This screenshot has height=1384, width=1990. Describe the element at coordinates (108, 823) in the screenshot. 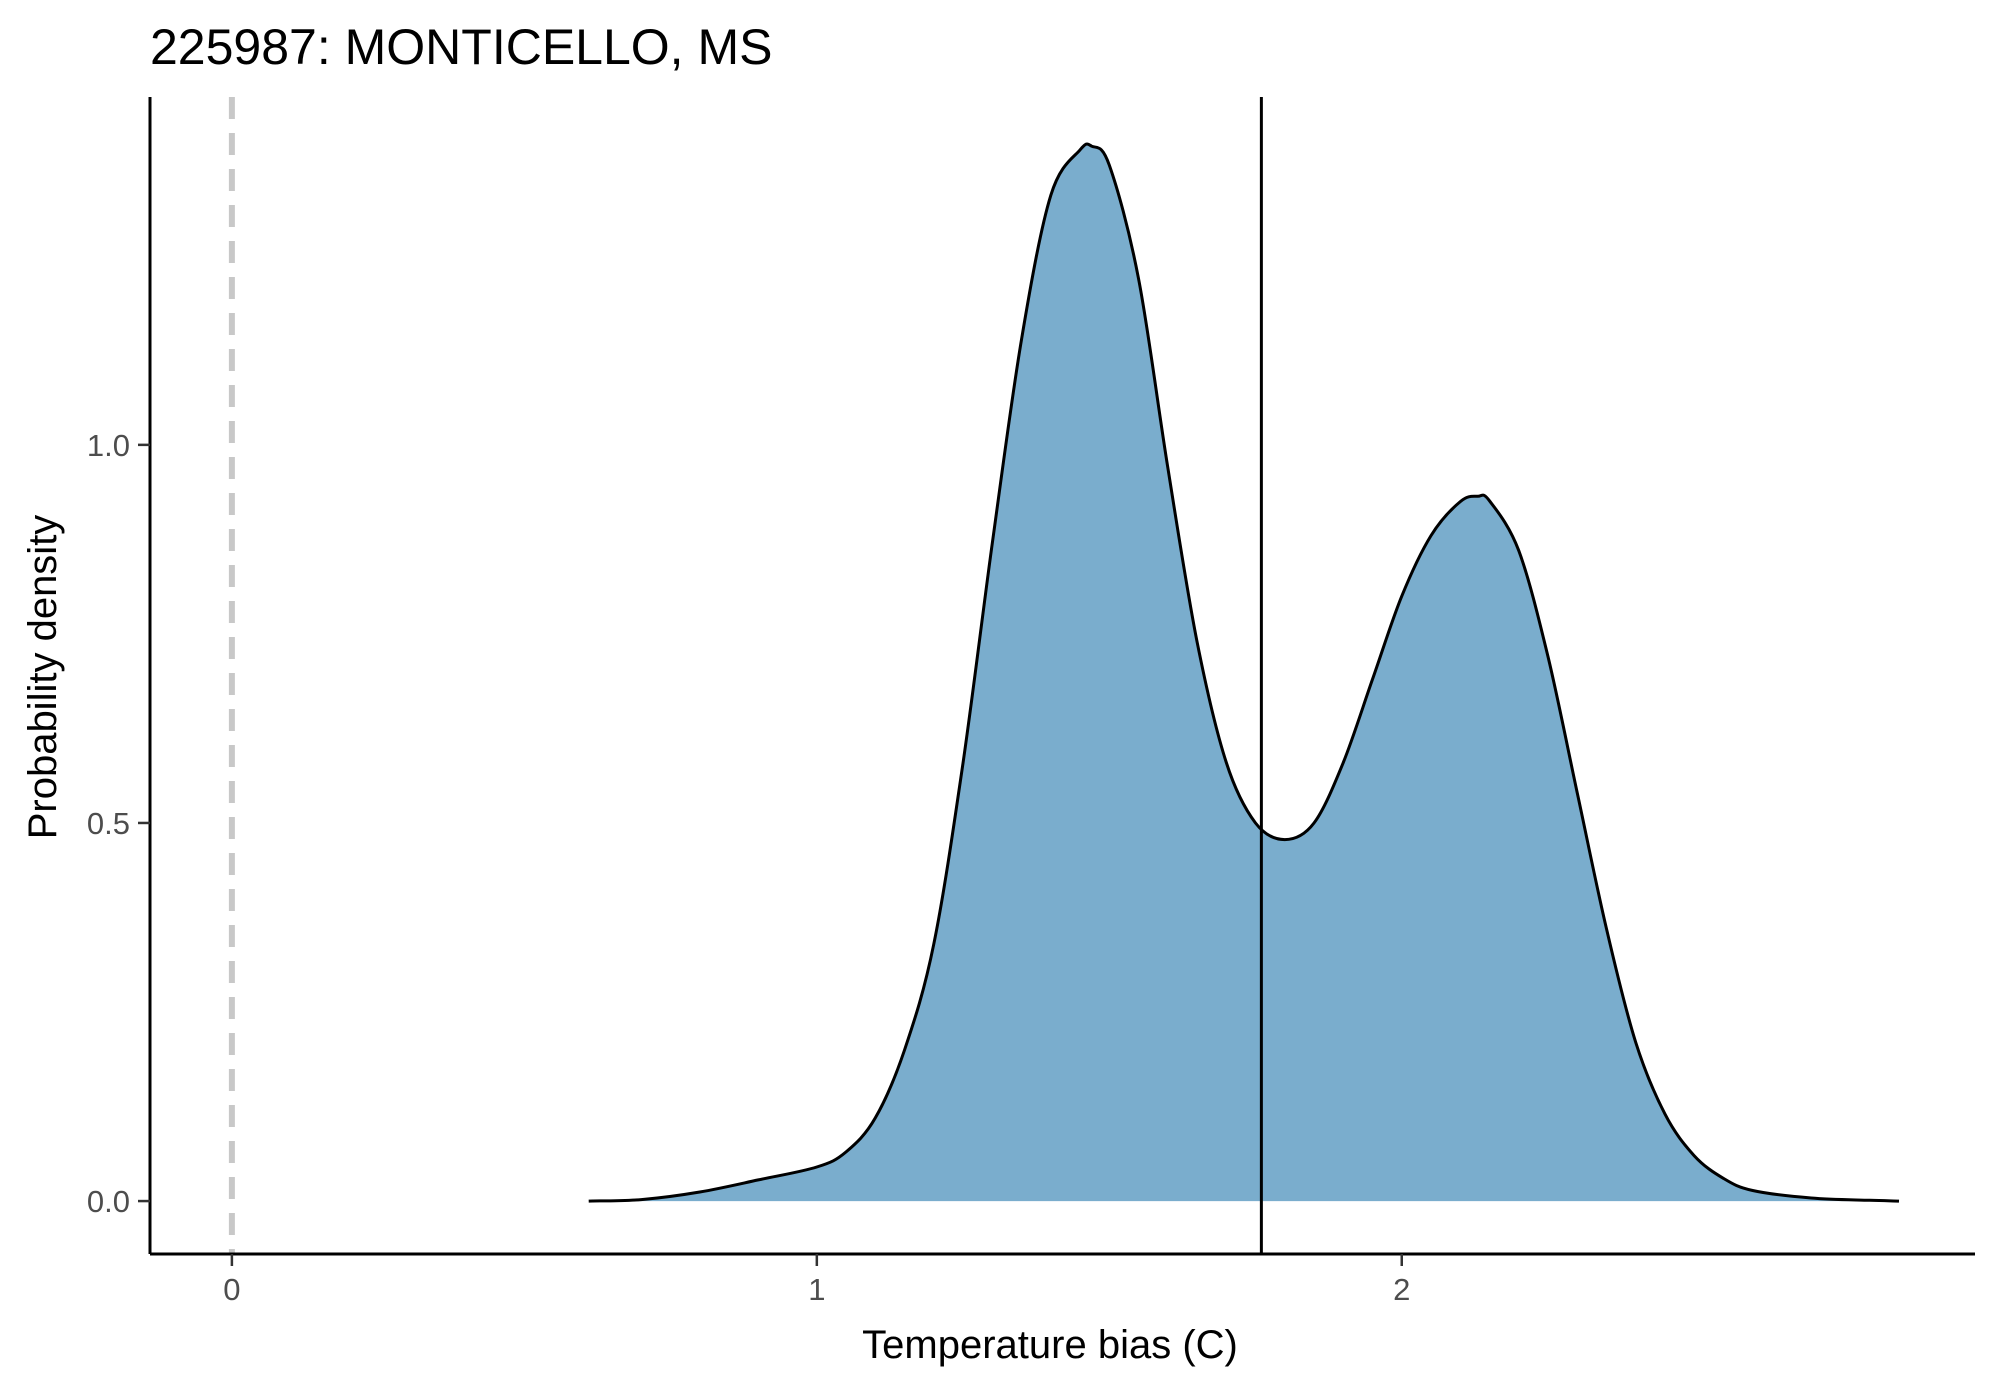

I see `y-tick-label: 0.5` at that location.